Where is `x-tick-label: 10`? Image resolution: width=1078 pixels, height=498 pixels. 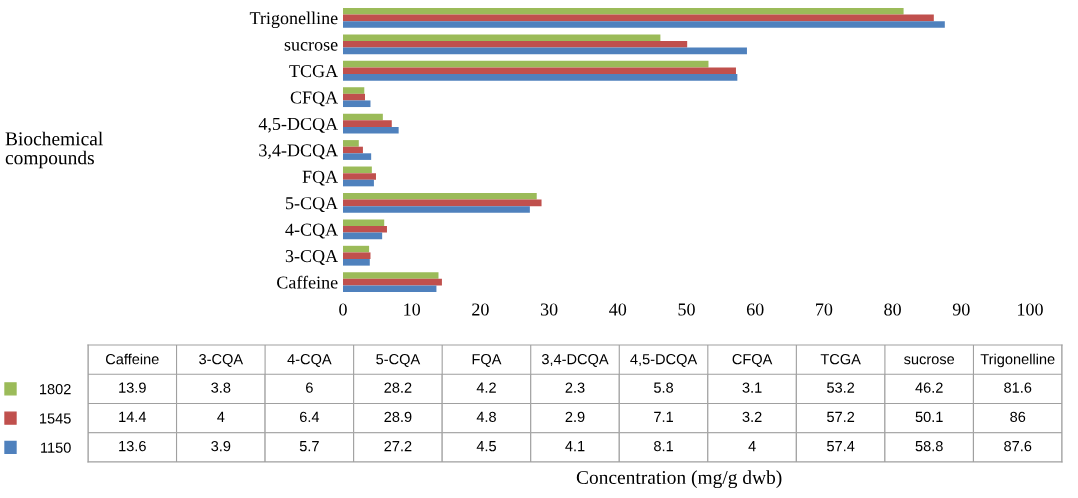 x-tick-label: 10 is located at coordinates (412, 309).